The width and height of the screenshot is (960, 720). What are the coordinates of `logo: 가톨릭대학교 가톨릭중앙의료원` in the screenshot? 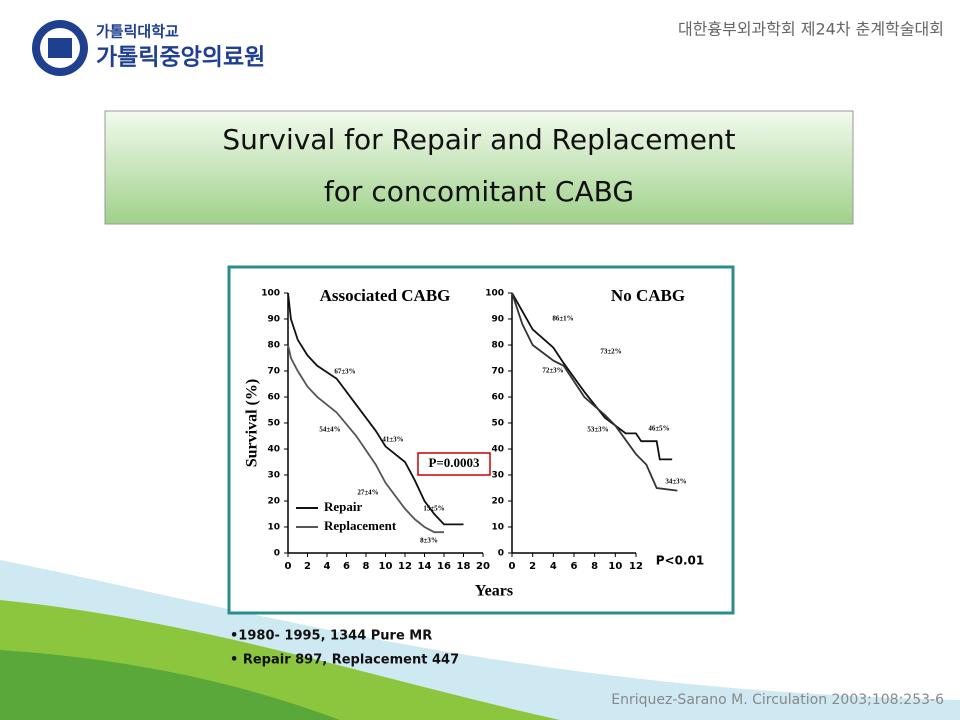 It's located at (148, 48).